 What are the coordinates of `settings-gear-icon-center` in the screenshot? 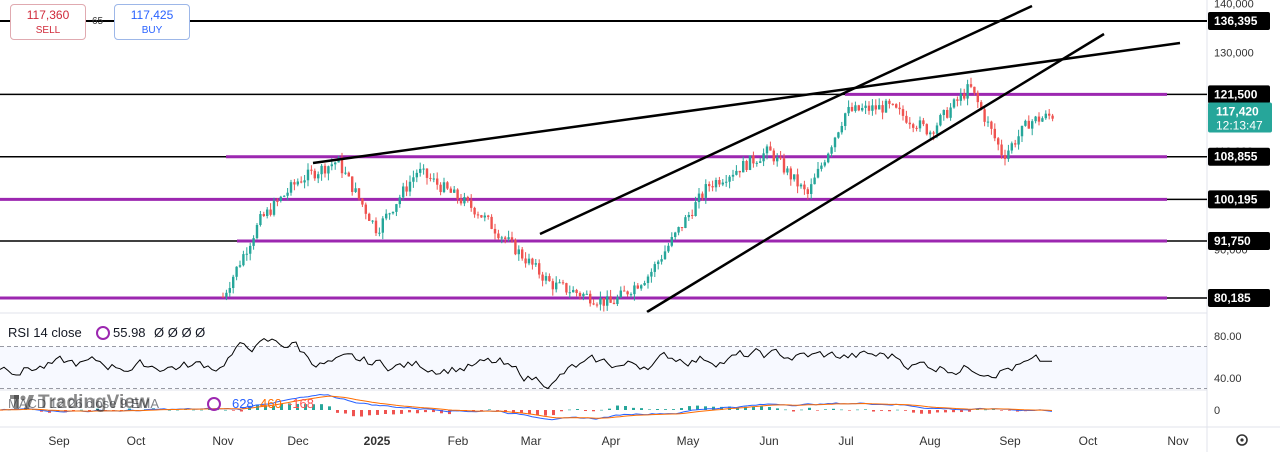 It's located at (1242, 440).